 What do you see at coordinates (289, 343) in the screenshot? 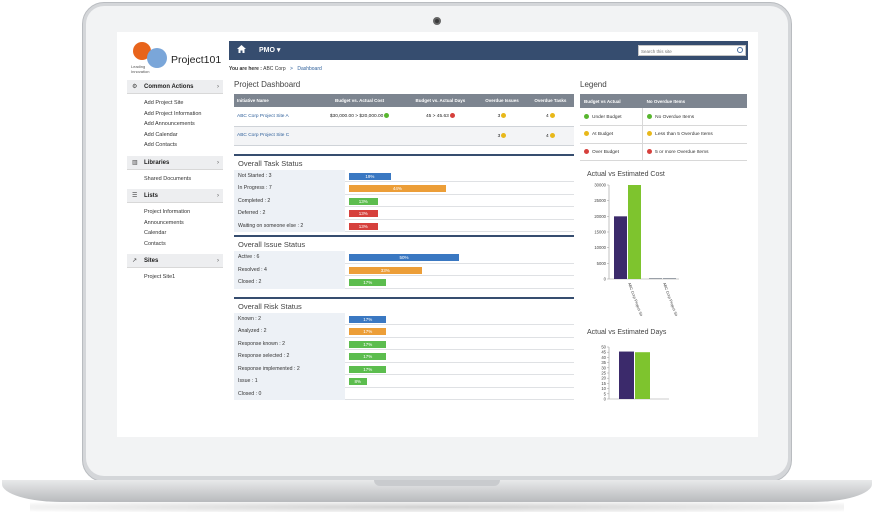
I see `status-label: Response known : 2` at bounding box center [289, 343].